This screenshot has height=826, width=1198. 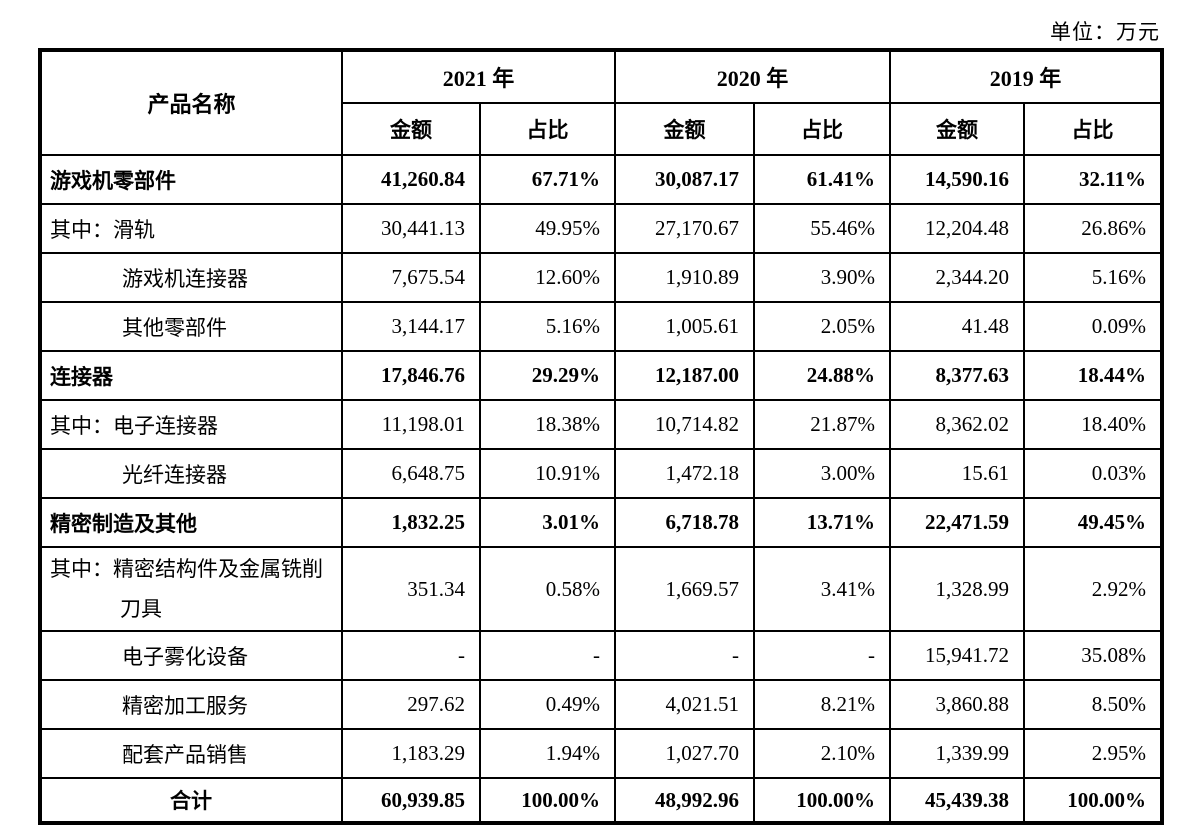 What do you see at coordinates (685, 473) in the screenshot?
I see `amount-cell: 1,472.18` at bounding box center [685, 473].